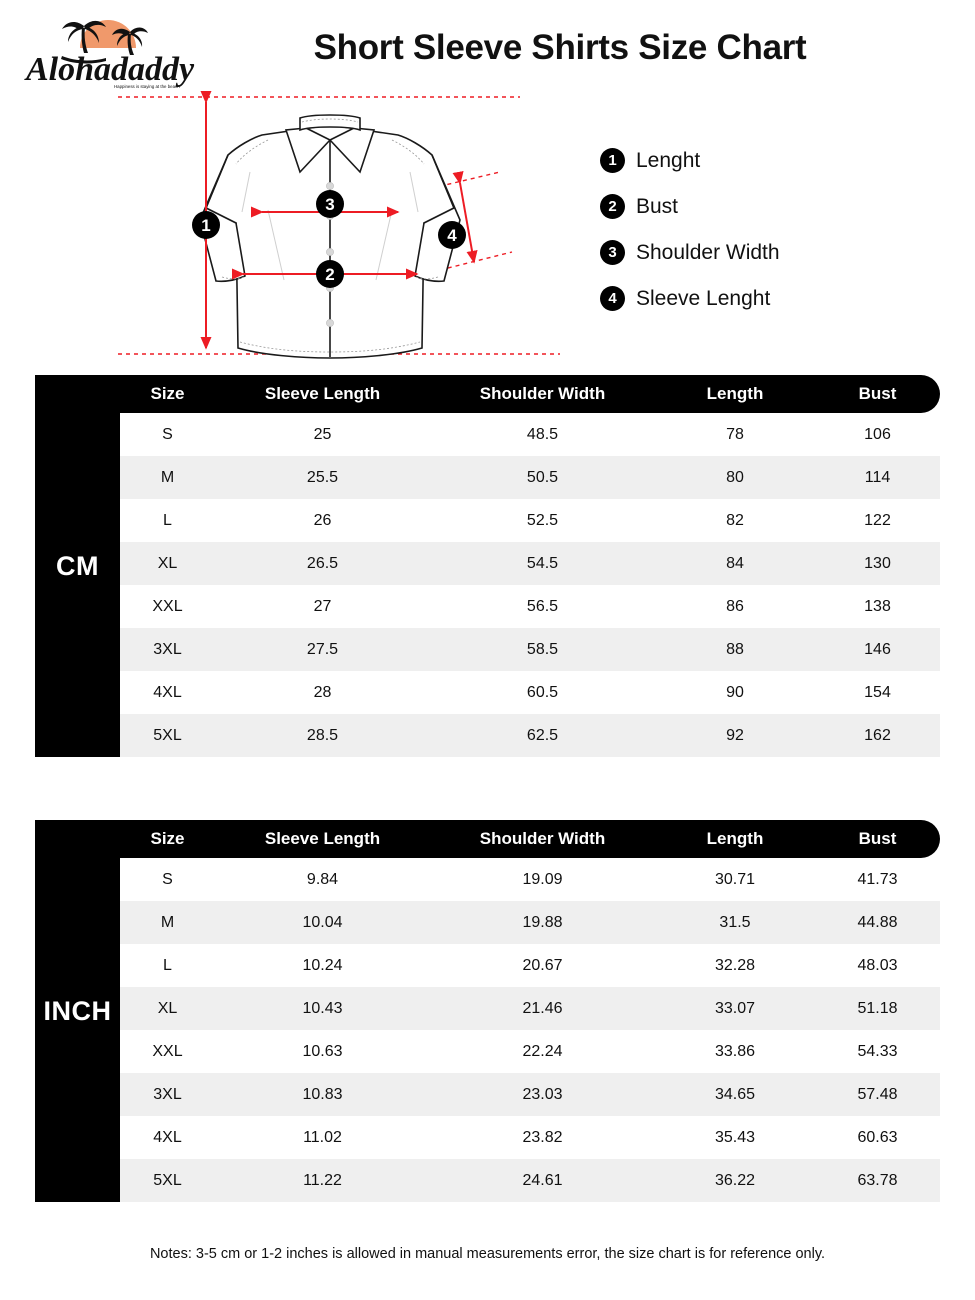 The width and height of the screenshot is (975, 1300). Describe the element at coordinates (77, 1011) in the screenshot. I see `unit-label-inch: INCH` at that location.